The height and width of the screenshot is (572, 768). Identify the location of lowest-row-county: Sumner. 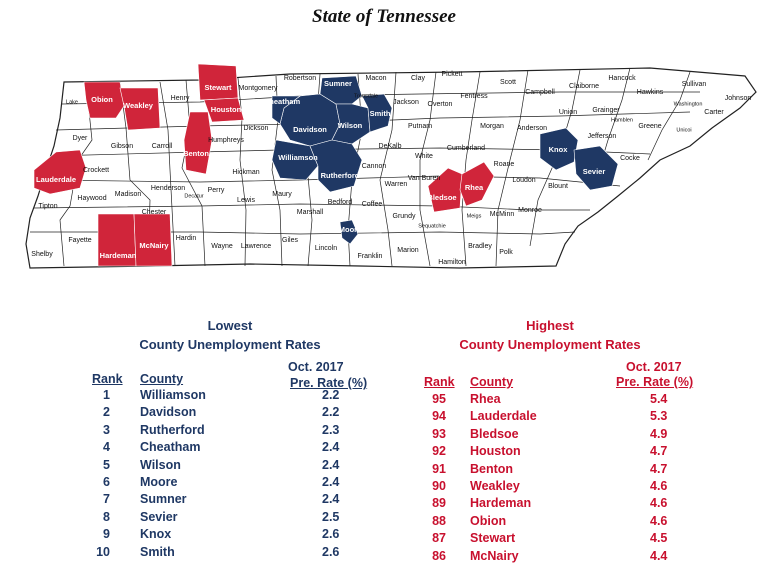
(163, 499).